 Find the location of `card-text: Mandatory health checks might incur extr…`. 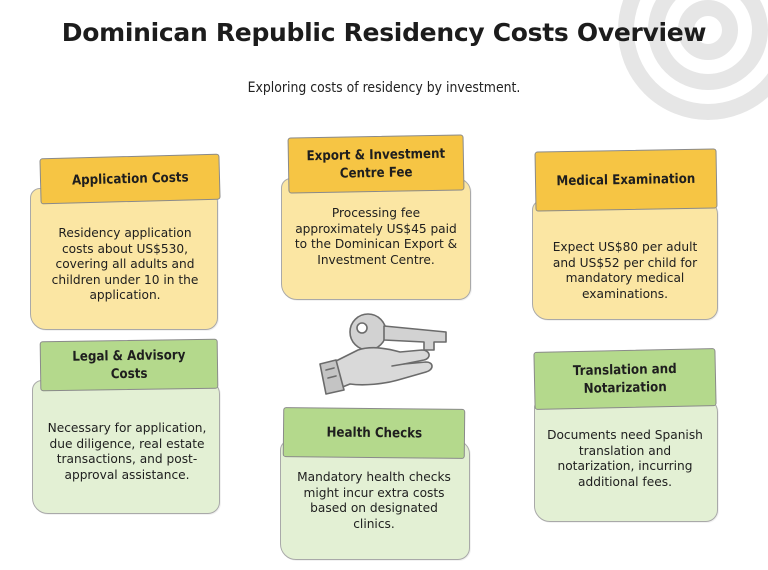

card-text: Mandatory health checks might incur extr… is located at coordinates (374, 500).